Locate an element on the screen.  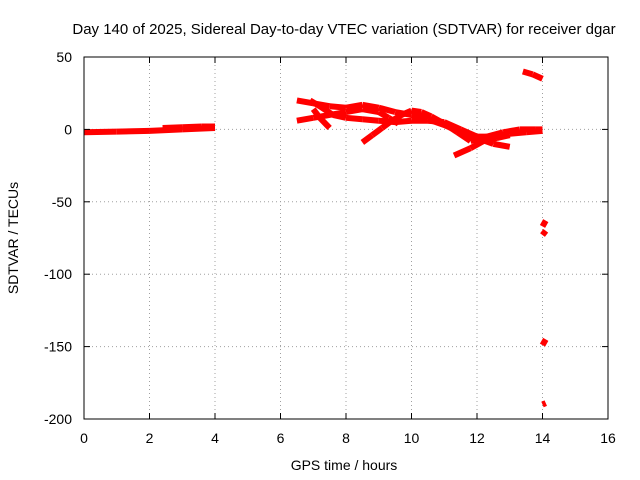
y-tick-label: -100 is located at coordinates (58, 274).